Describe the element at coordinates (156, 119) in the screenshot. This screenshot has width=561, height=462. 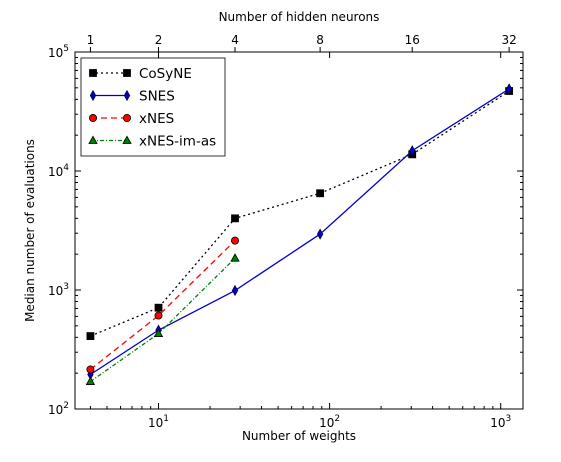
I see `legend-label: xNES` at that location.